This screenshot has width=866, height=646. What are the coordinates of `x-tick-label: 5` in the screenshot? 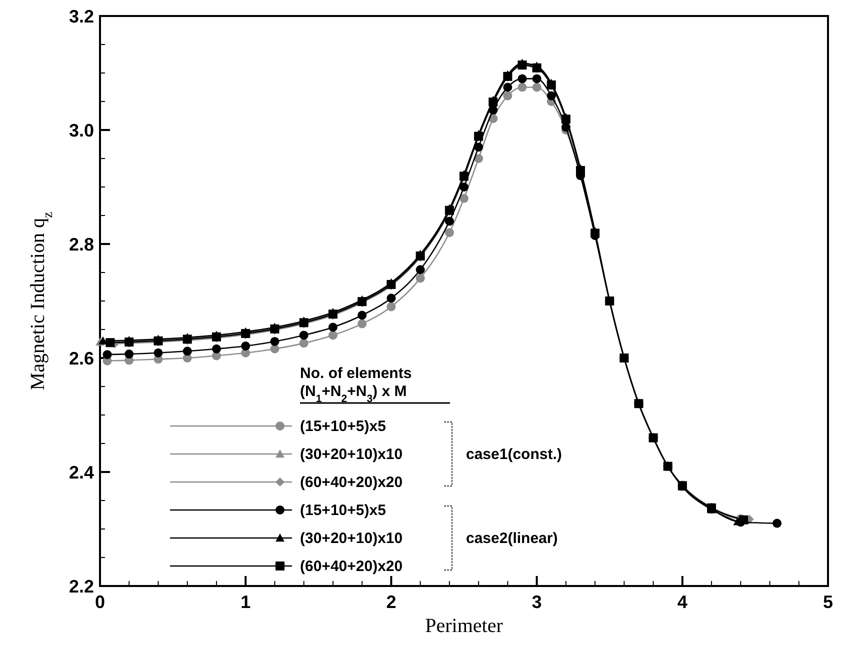 It's located at (828, 602).